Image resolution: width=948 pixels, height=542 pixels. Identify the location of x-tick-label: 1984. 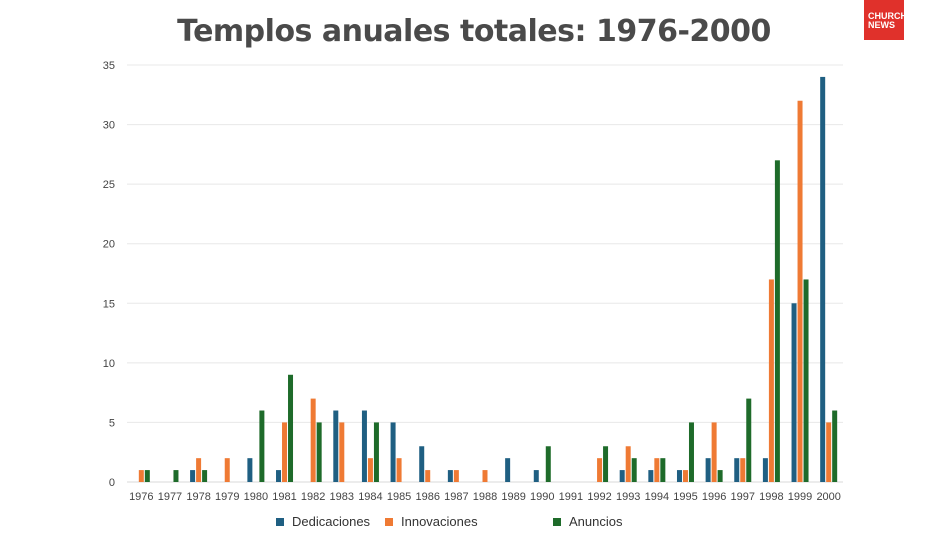
(370, 497).